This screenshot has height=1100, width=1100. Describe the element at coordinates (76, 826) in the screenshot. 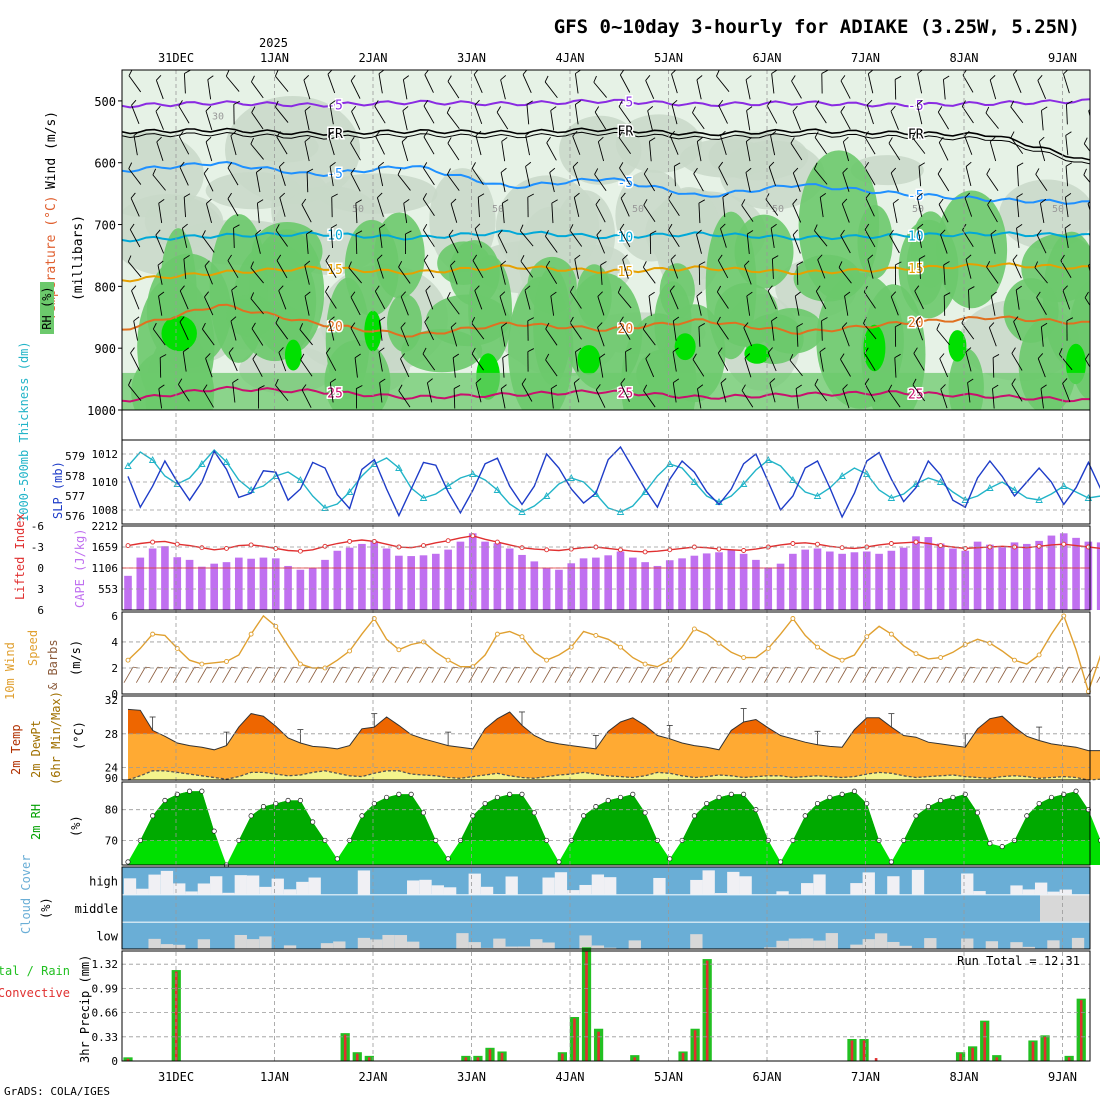

I see `rh2m-unit: (%)` at that location.